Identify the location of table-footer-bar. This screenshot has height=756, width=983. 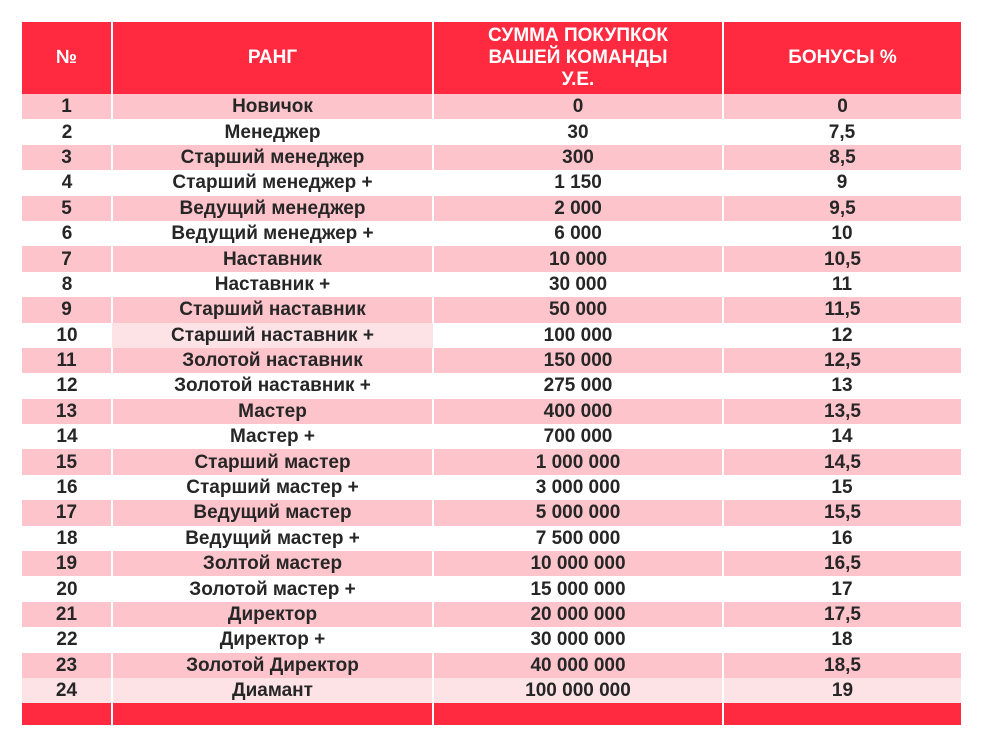
(491, 714).